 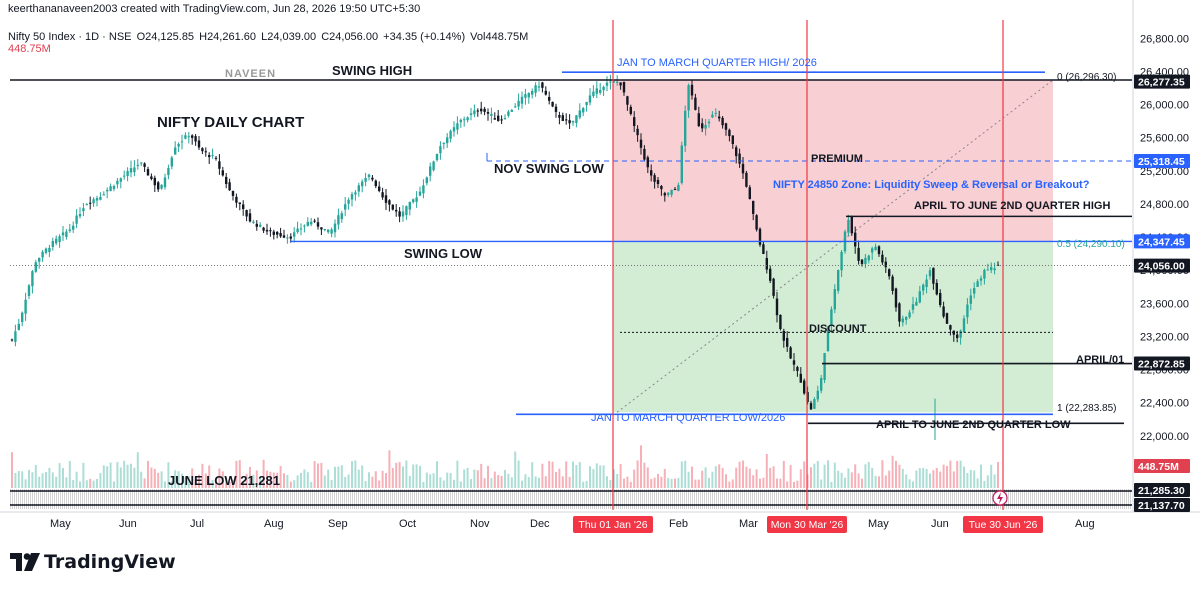 I want to click on price-badge-label: 24,056.00, so click(x=1161, y=267).